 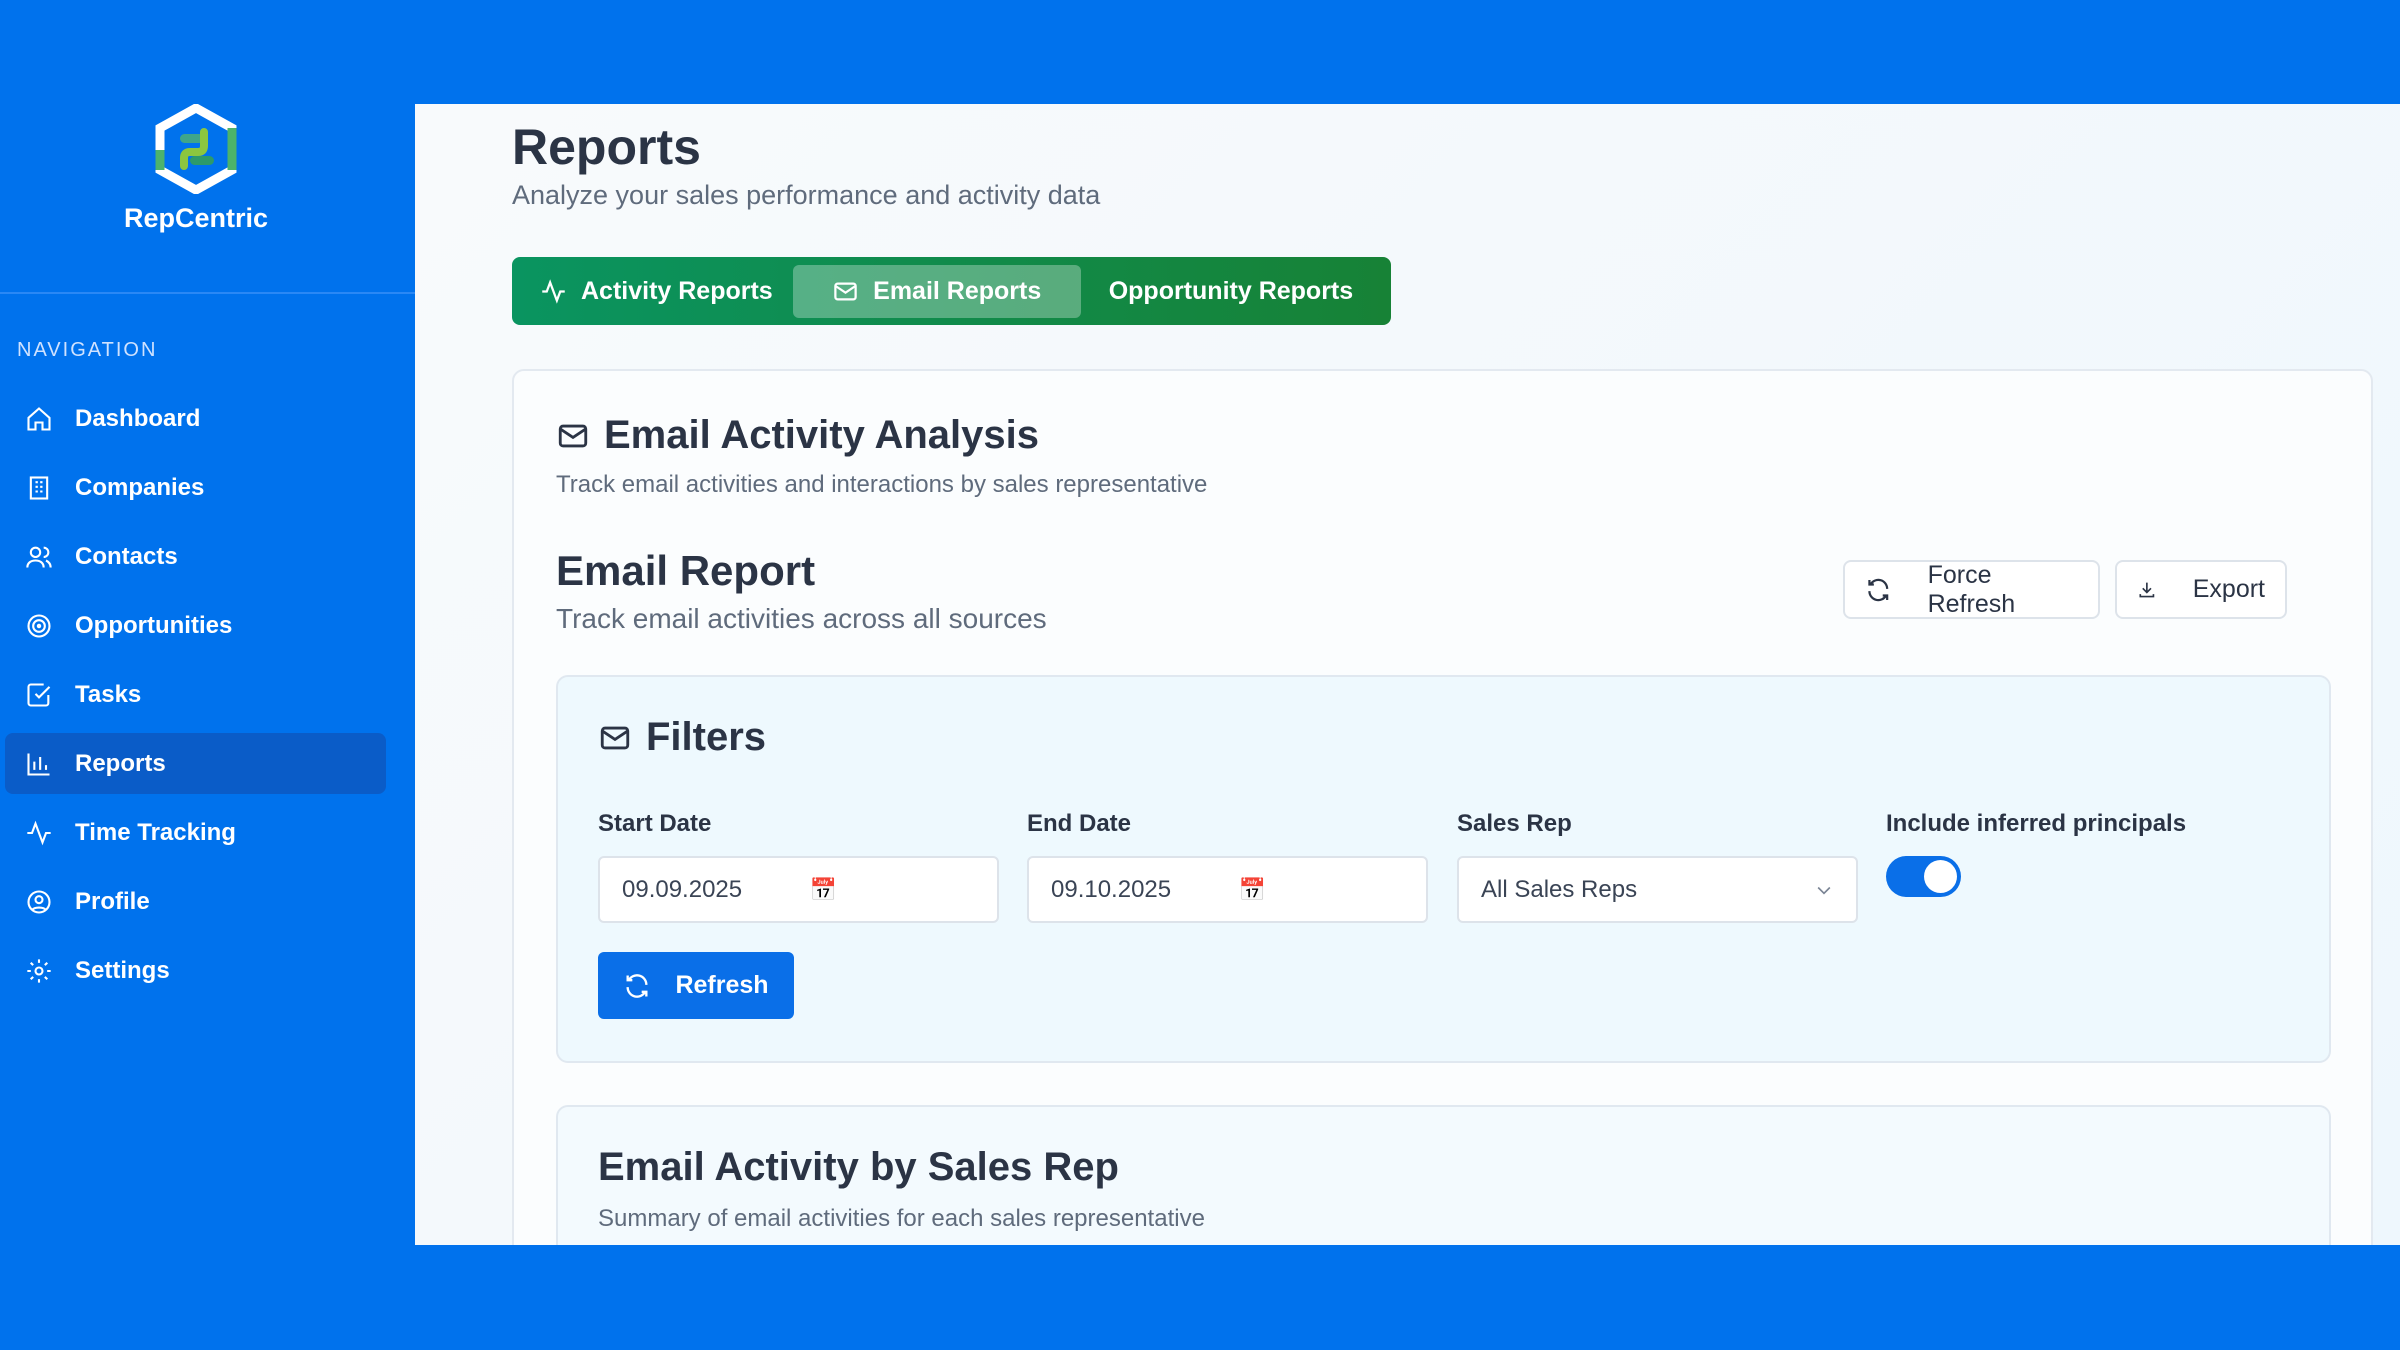 I want to click on tab-label: Email Reports, so click(x=957, y=290).